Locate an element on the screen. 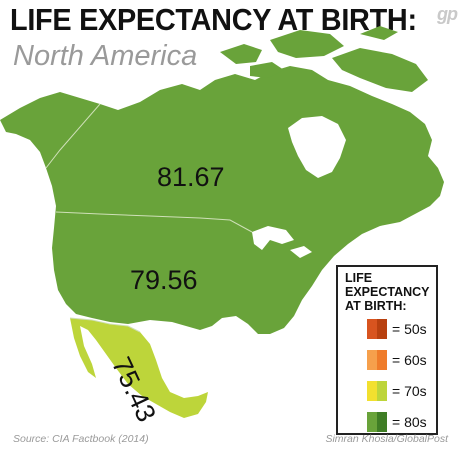 This screenshot has height=451, width=474. legend-item-80s: = 80s is located at coordinates (387, 421).